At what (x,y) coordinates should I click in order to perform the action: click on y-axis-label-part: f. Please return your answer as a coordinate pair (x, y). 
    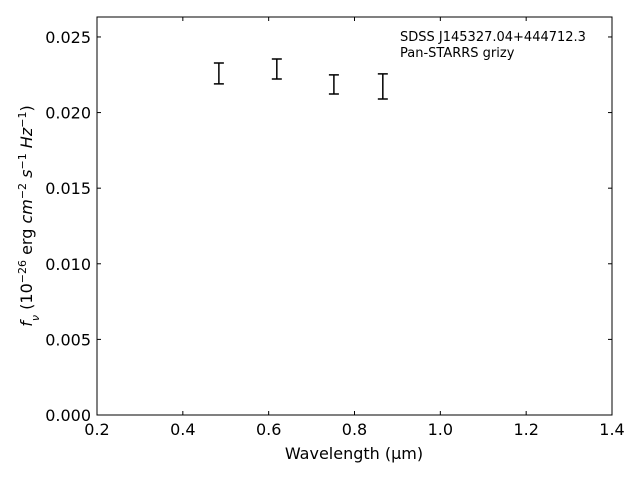
    Looking at the image, I should click on (26, 323).